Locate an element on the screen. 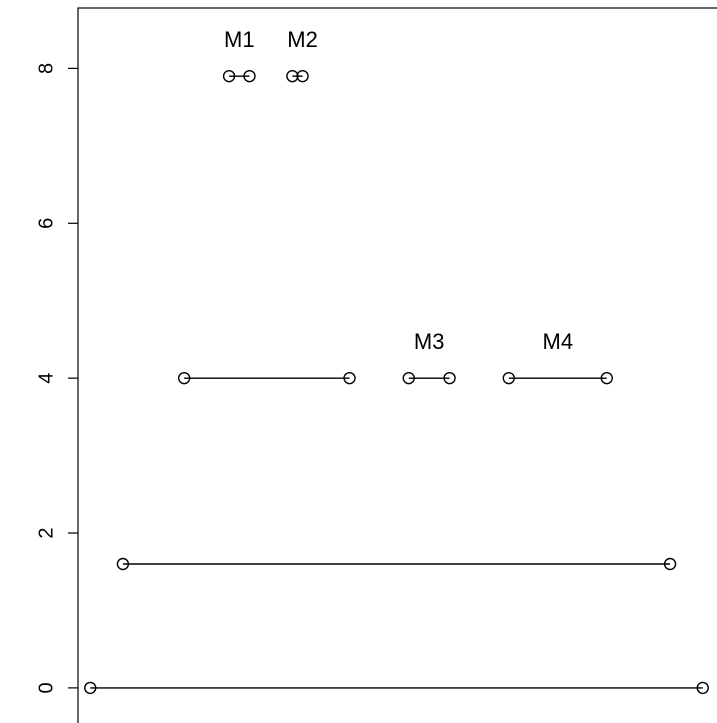  y-tick-label: 0 is located at coordinates (46, 687).